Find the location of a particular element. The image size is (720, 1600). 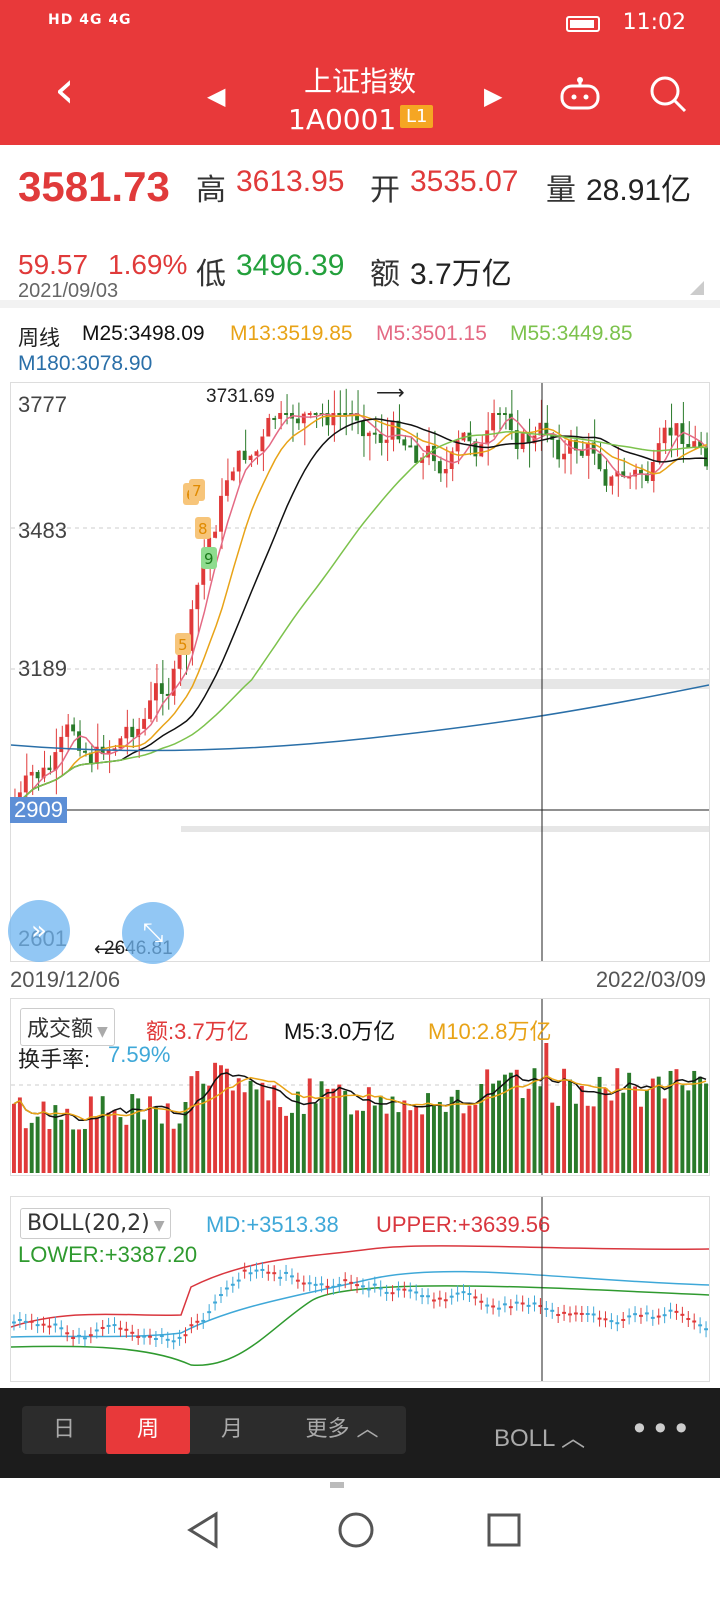

tab-more: 更多 ︿ is located at coordinates (342, 1429).